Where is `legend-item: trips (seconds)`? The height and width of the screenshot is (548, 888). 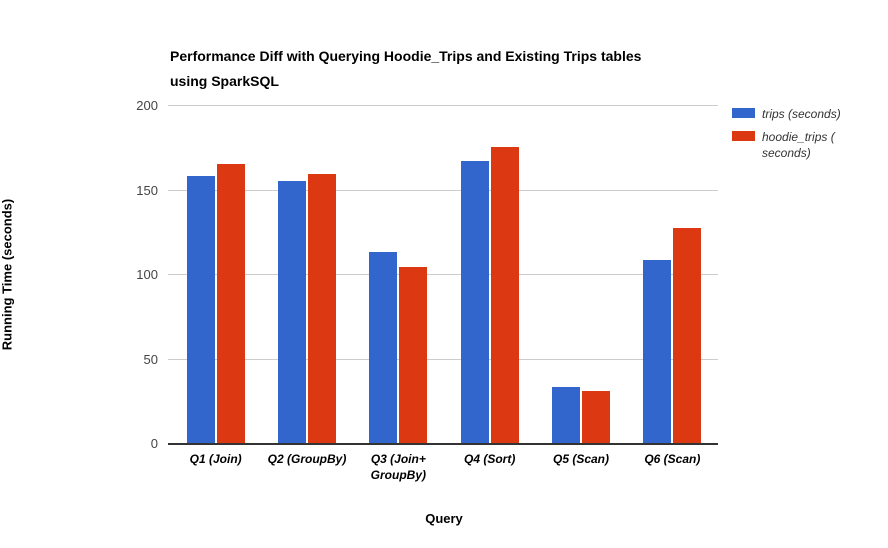
legend-item: trips (seconds) is located at coordinates (807, 114).